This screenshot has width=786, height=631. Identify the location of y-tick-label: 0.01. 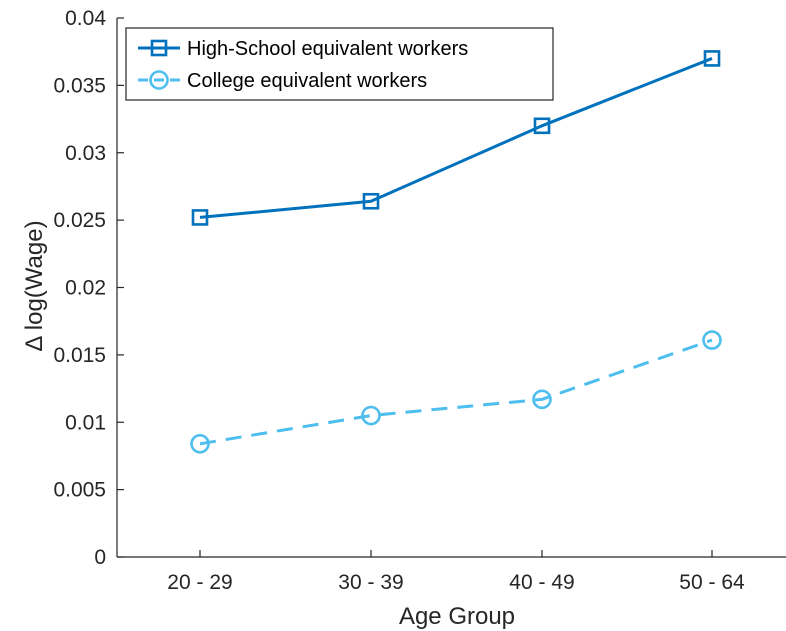
(85, 422).